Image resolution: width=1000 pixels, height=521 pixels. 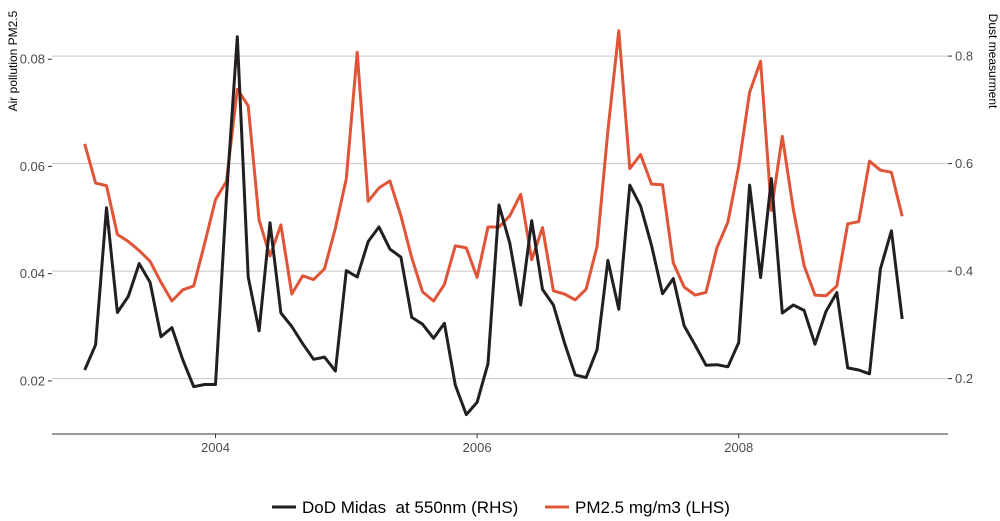 What do you see at coordinates (13, 60) in the screenshot?
I see `left-axis-title: Air pollution PM2.5` at bounding box center [13, 60].